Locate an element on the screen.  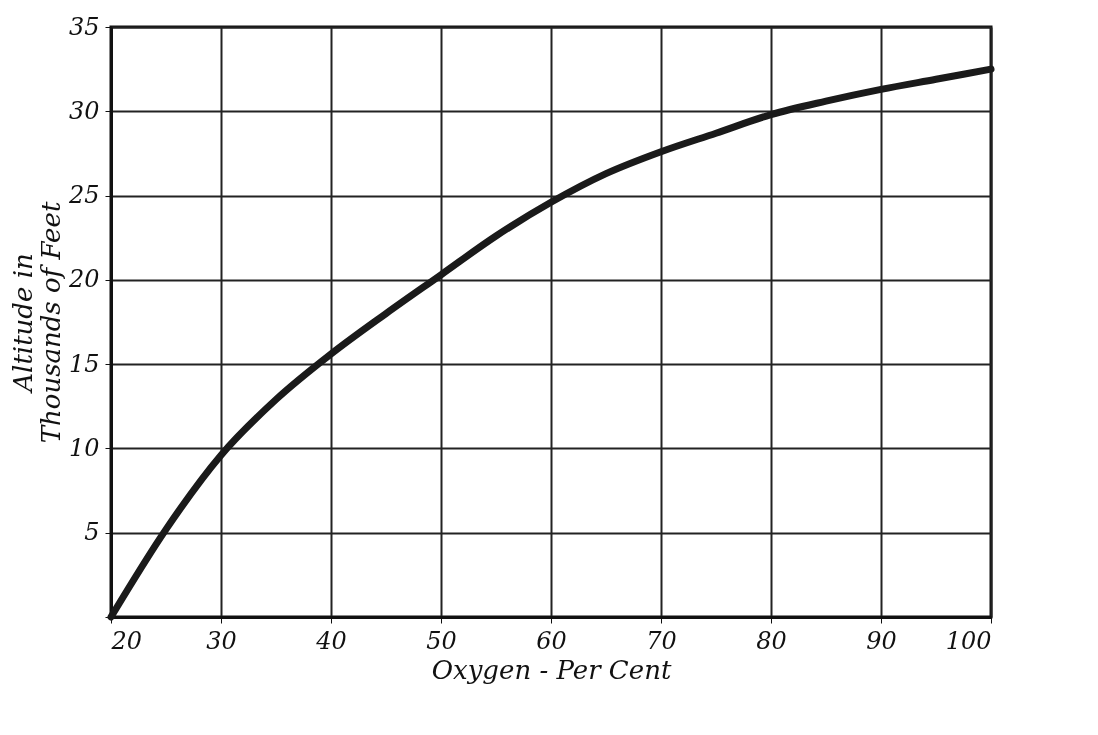
x-tick-label: 100 is located at coordinates (968, 640).